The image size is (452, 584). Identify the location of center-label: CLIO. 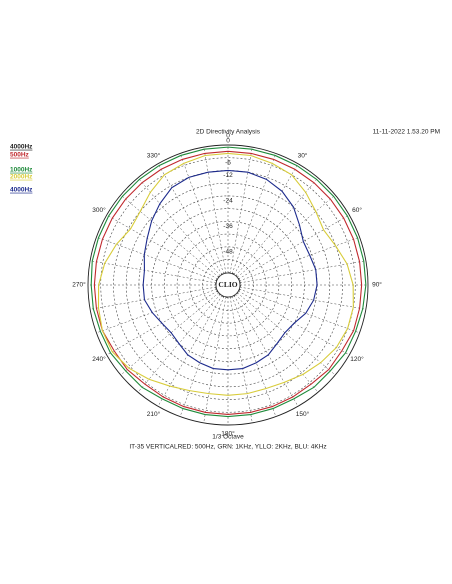
(227, 284).